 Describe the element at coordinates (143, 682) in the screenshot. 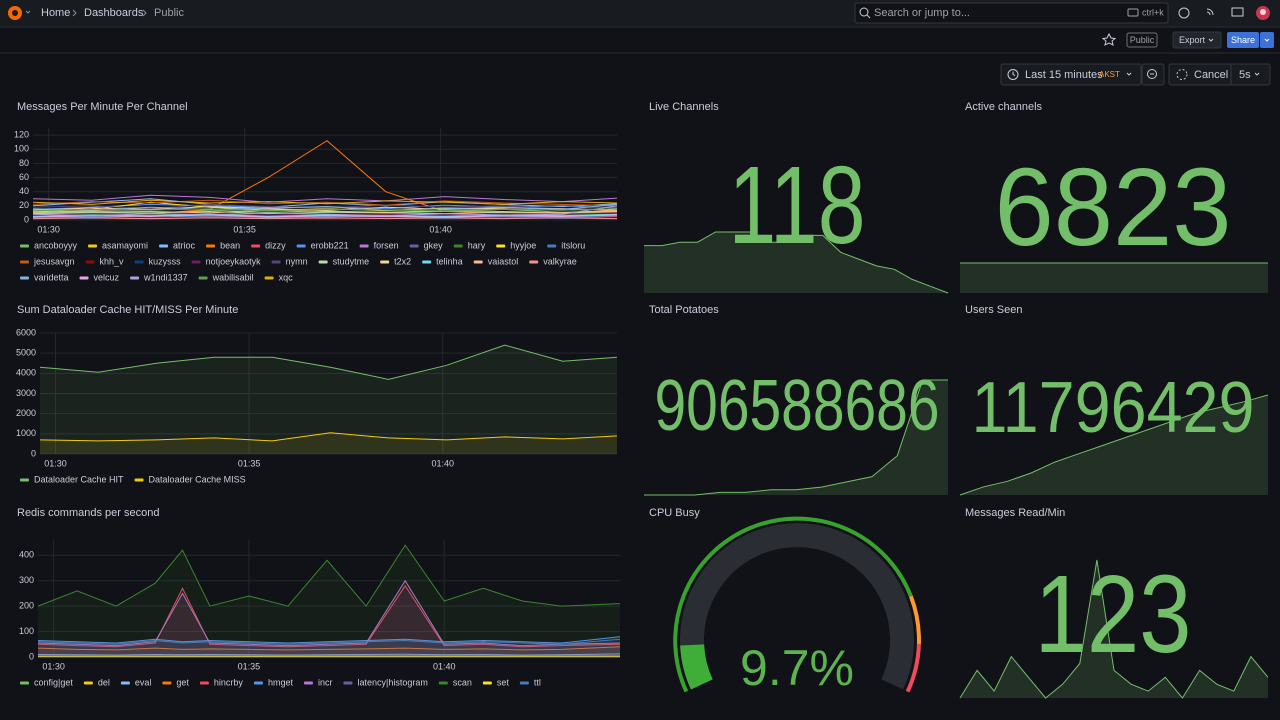

I see `legend-label: eval` at that location.